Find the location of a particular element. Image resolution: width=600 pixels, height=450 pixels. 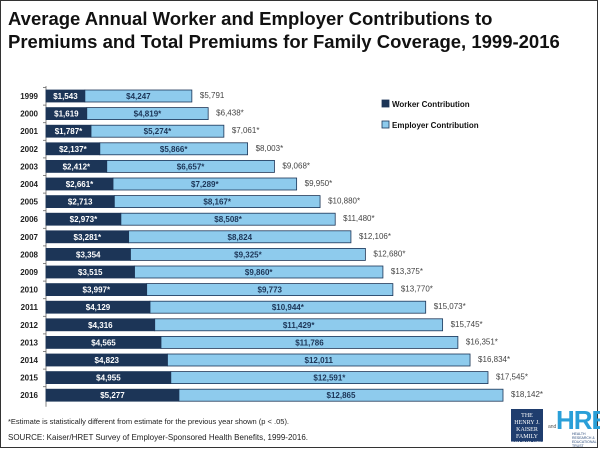

employer-value-label: $4,247 is located at coordinates (138, 96).